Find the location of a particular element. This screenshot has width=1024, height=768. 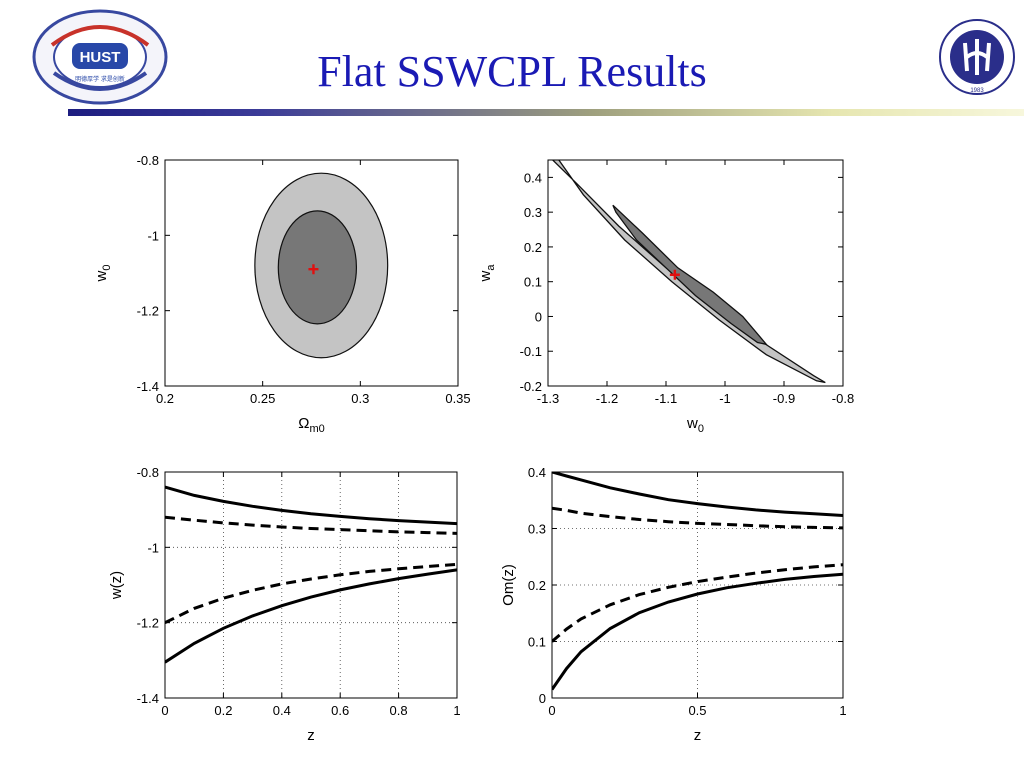

slide-title: Flat SSWCPL Results is located at coordinates (512, 71).